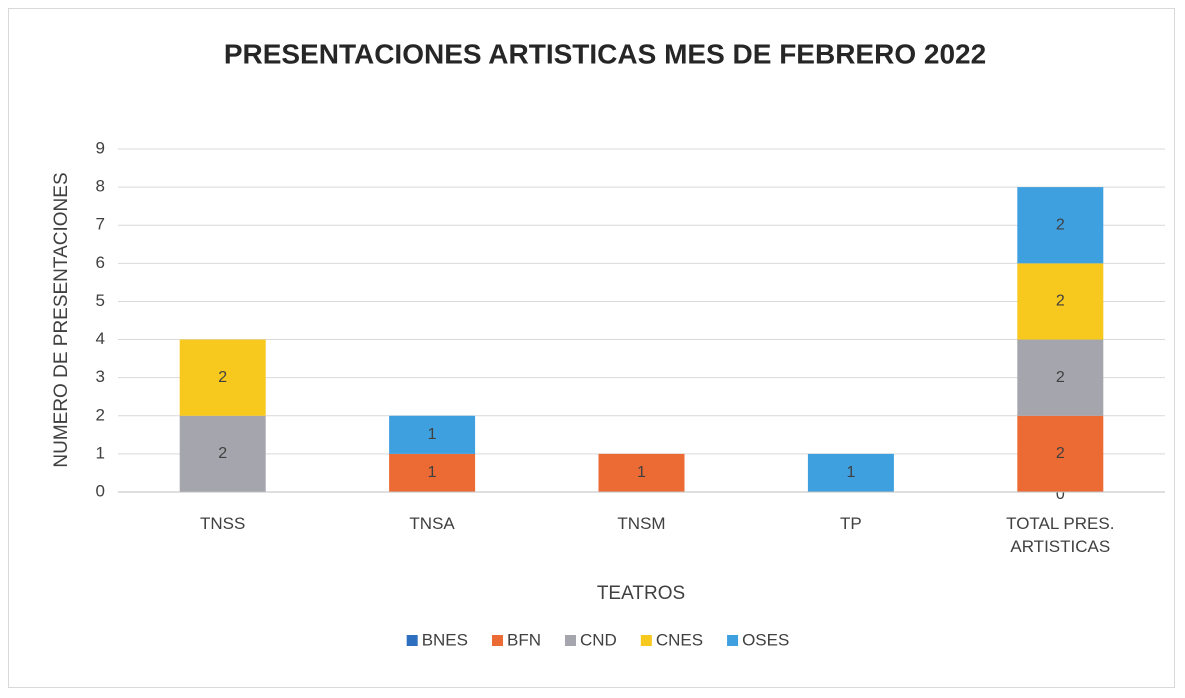 The image size is (1185, 698). Describe the element at coordinates (100, 376) in the screenshot. I see `y-tick-label: 3` at that location.